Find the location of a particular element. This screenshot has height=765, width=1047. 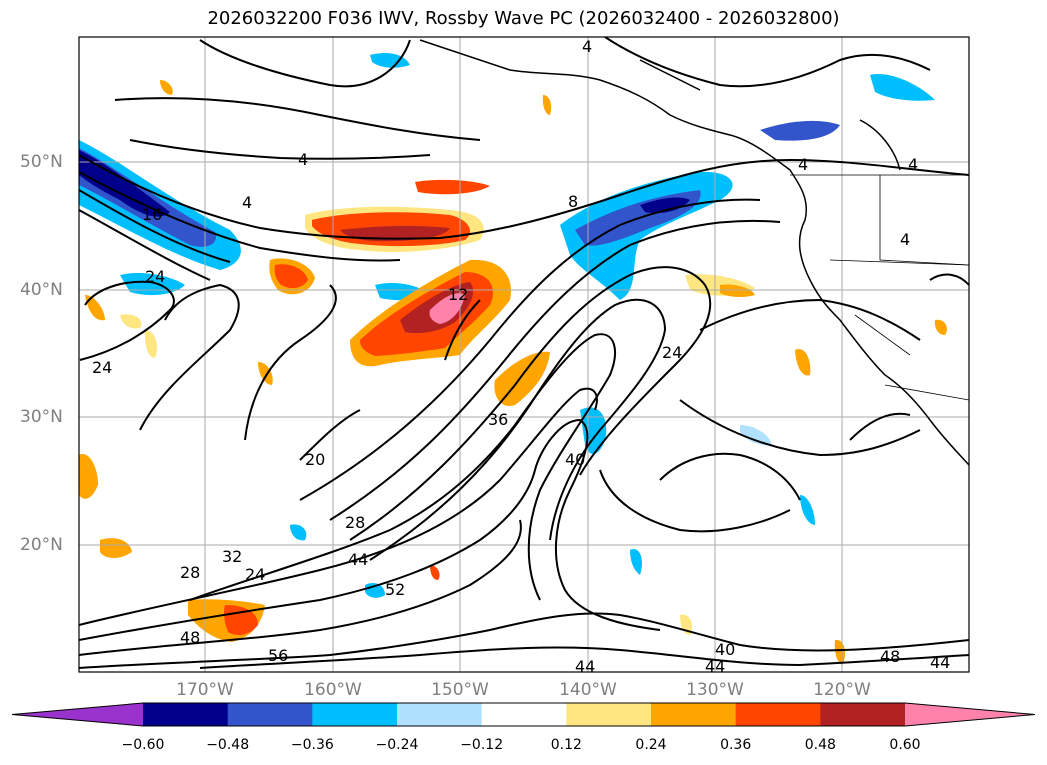

colorbar-tick-label: 0.12 is located at coordinates (566, 745).